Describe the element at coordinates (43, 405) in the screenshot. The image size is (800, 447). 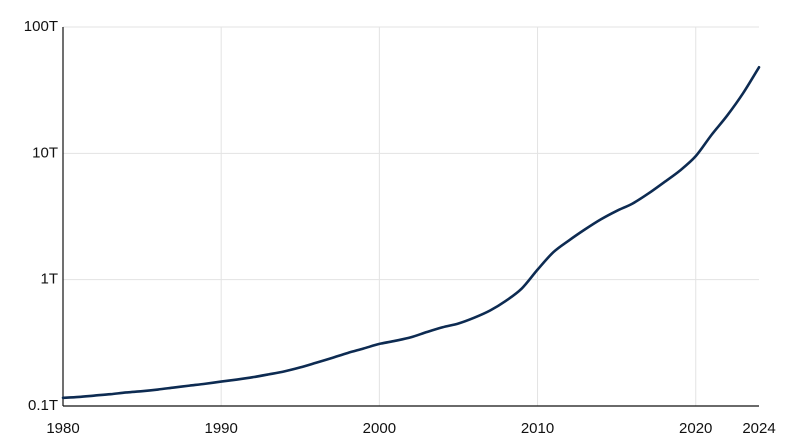
I see `y-tick-label: 0.1T` at that location.